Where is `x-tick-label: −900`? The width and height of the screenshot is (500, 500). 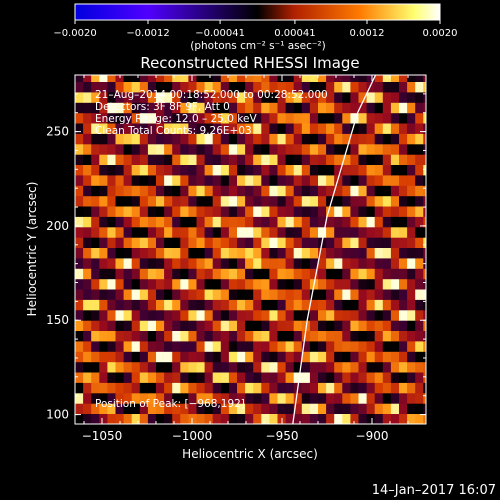 x-tick-label: −900 is located at coordinates (372, 436).